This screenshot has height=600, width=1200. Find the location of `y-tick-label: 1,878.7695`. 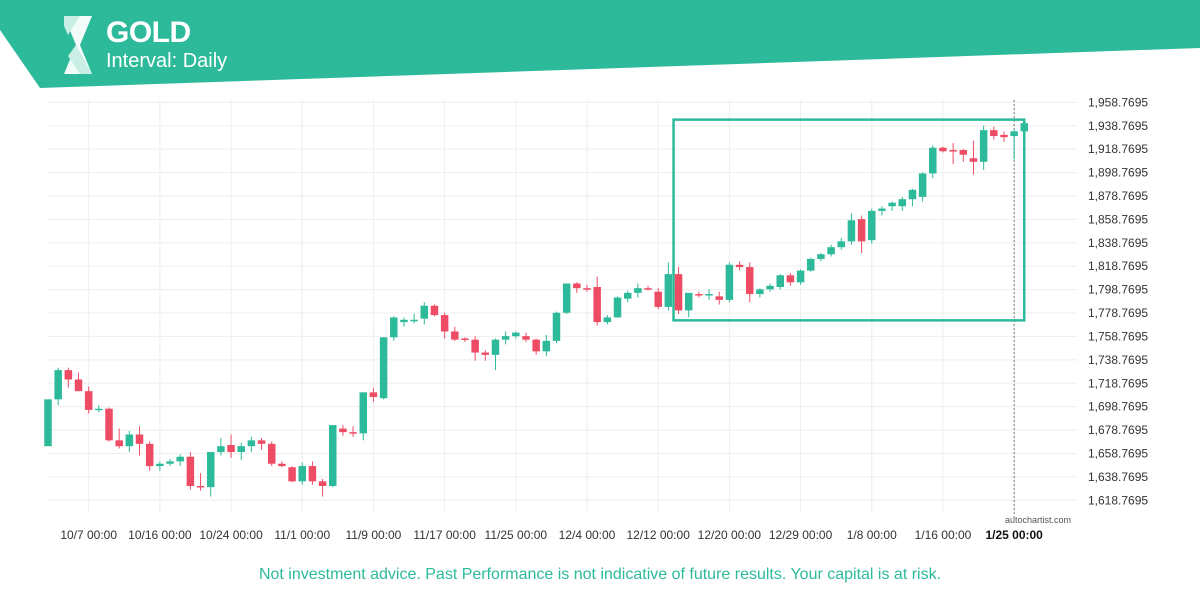

y-tick-label: 1,878.7695 is located at coordinates (1118, 196).